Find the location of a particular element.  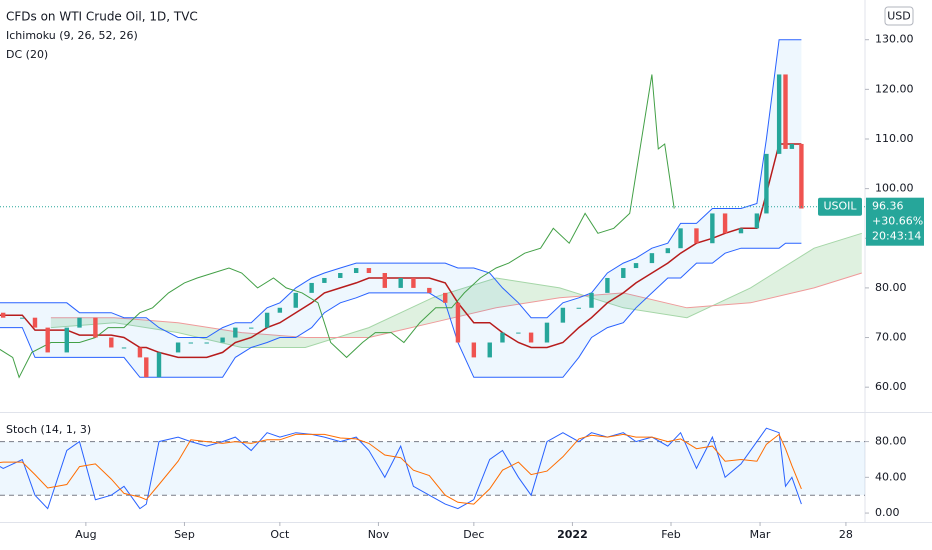

symbol-label: USOIL is located at coordinates (840, 206).